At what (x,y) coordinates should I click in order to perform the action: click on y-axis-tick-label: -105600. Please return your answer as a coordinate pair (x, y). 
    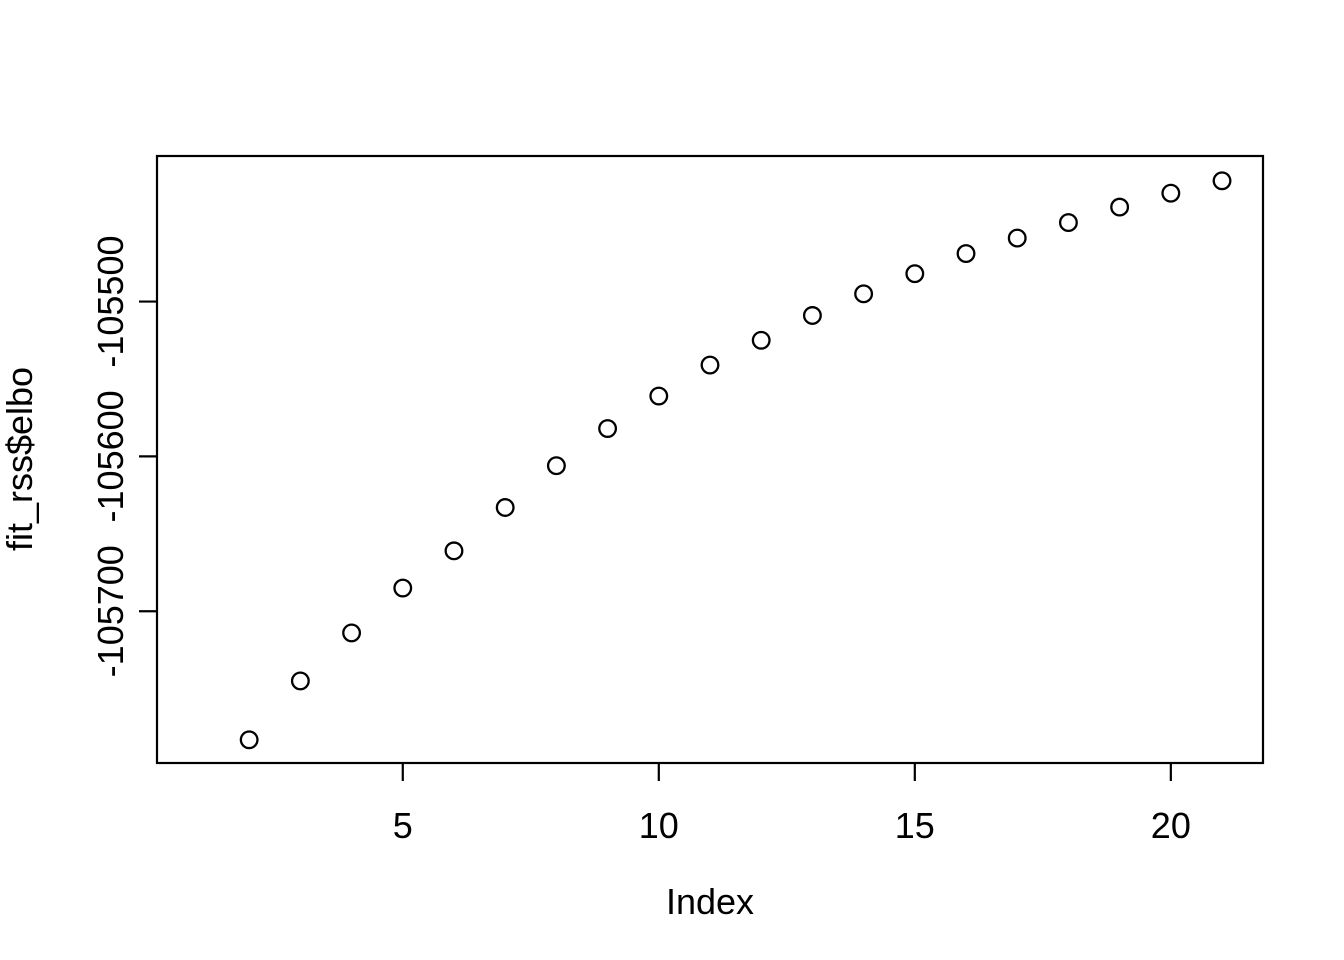
    Looking at the image, I should click on (110, 456).